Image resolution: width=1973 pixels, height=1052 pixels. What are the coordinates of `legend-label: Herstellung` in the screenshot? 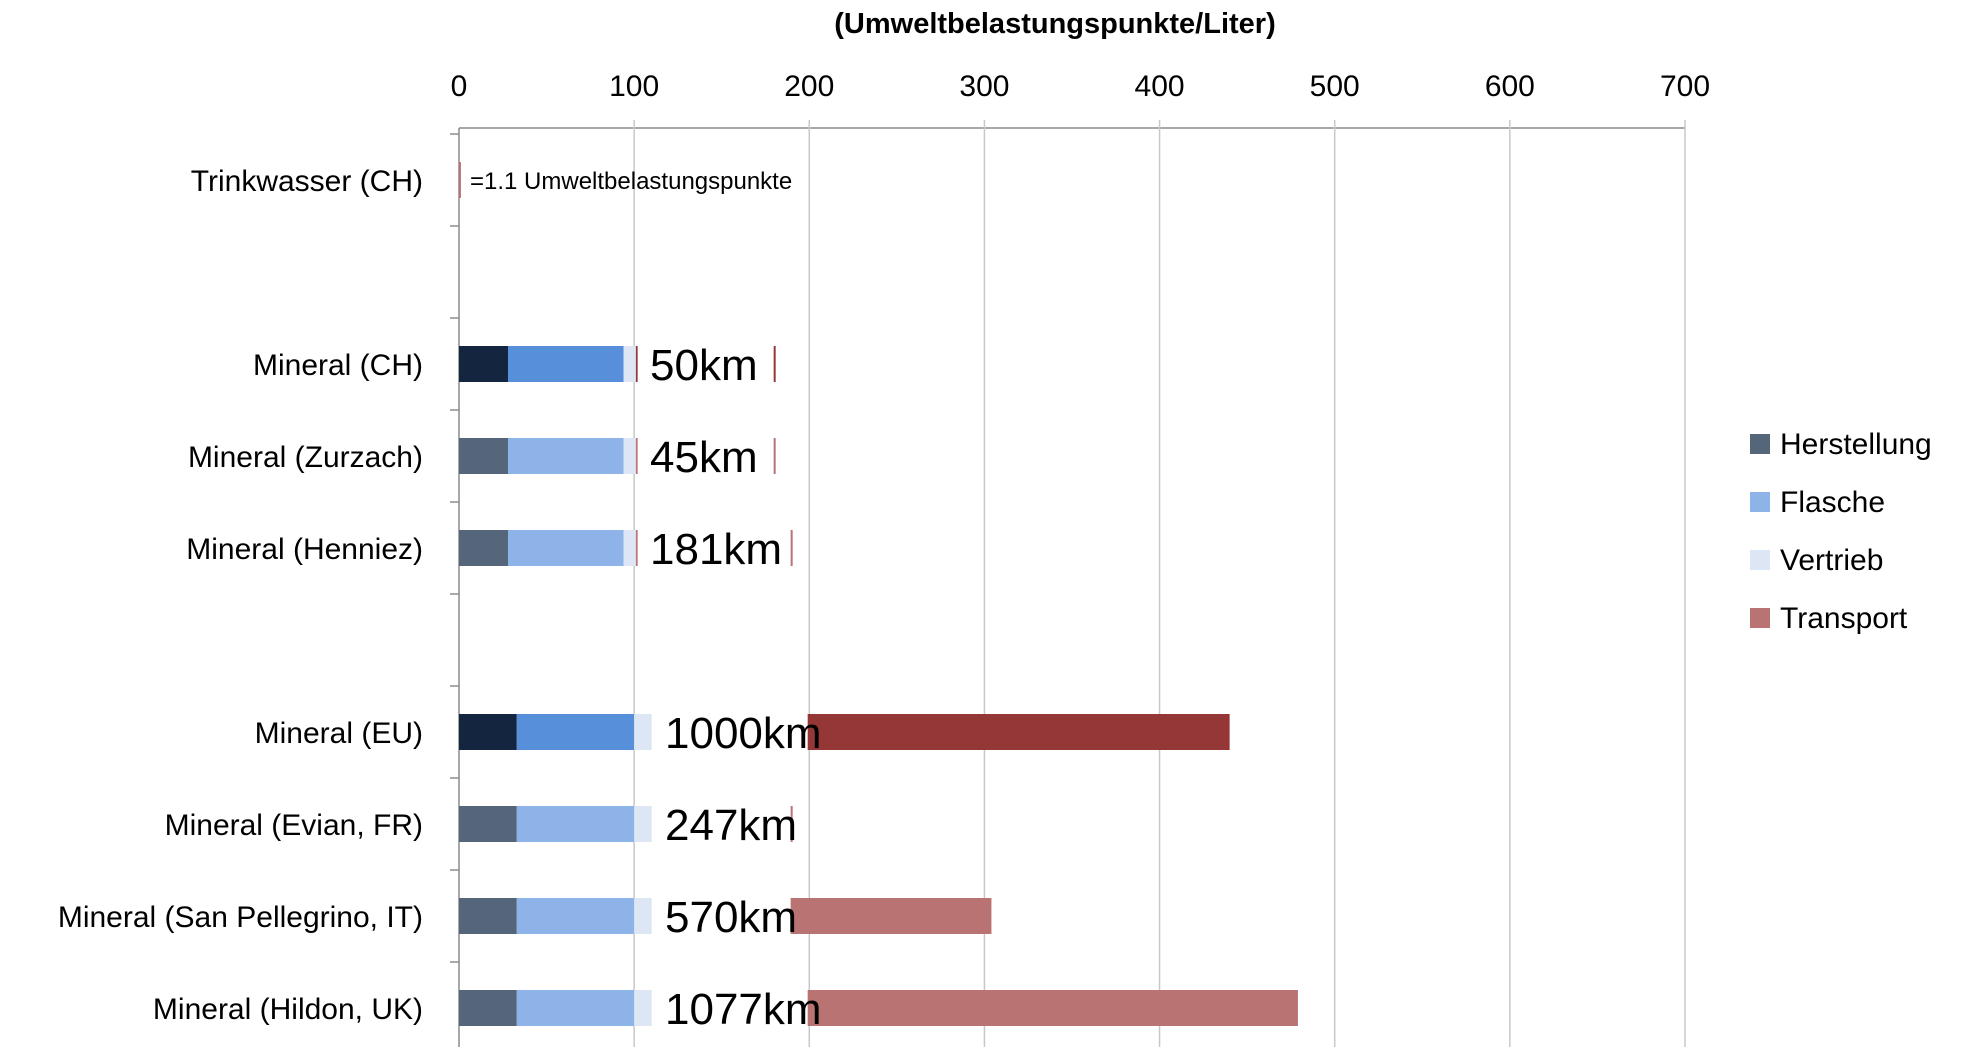 It's located at (1856, 444).